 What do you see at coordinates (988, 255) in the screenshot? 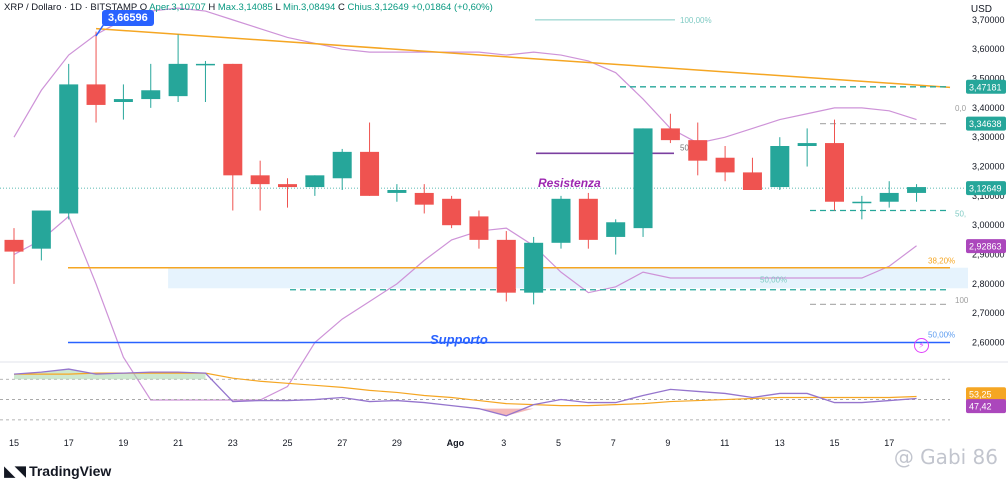
I see `y-tick-label: 2,90000` at bounding box center [988, 255].